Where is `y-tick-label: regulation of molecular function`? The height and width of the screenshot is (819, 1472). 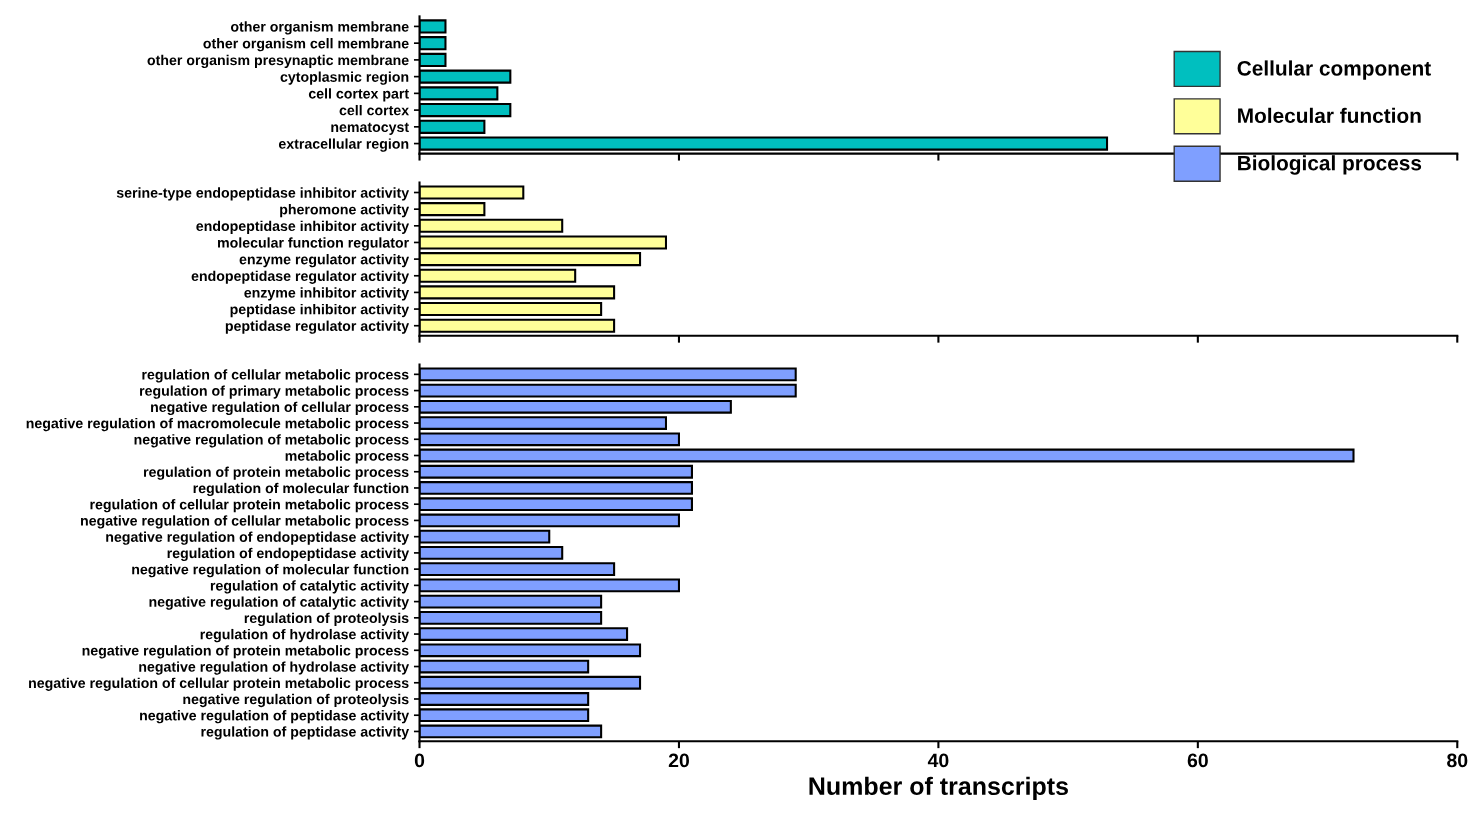 y-tick-label: regulation of molecular function is located at coordinates (301, 489).